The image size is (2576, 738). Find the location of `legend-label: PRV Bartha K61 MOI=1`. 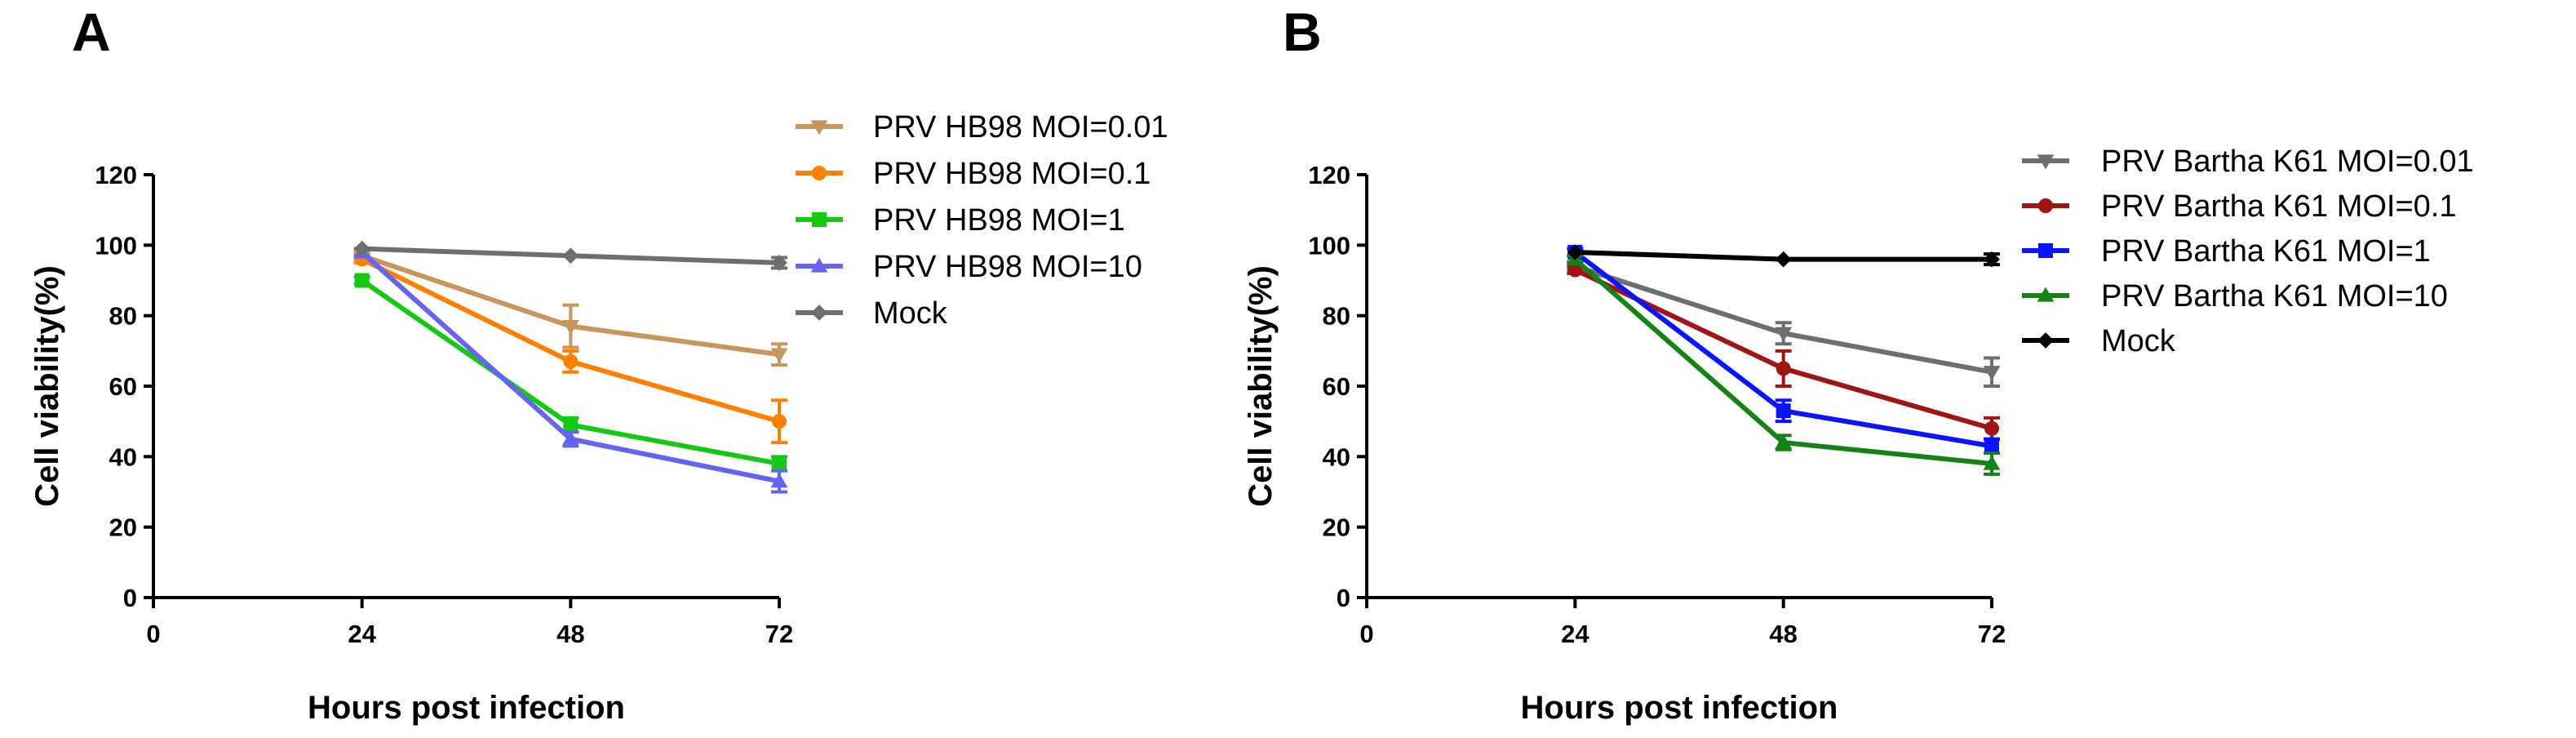

legend-label: PRV Bartha K61 MOI=1 is located at coordinates (2266, 251).